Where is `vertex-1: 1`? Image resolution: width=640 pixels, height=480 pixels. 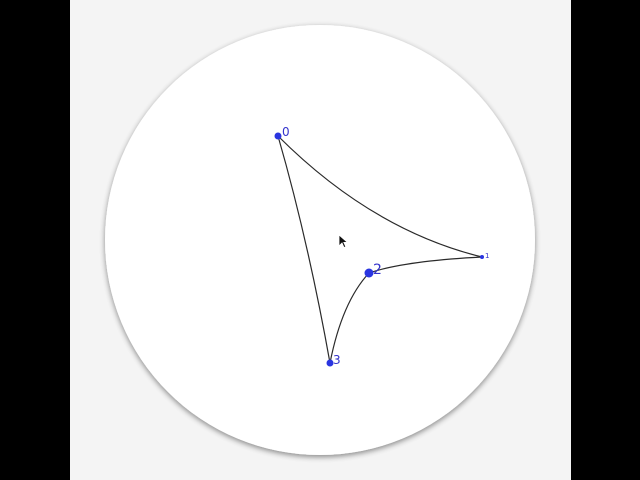
vertex-1: 1 is located at coordinates (484, 256).